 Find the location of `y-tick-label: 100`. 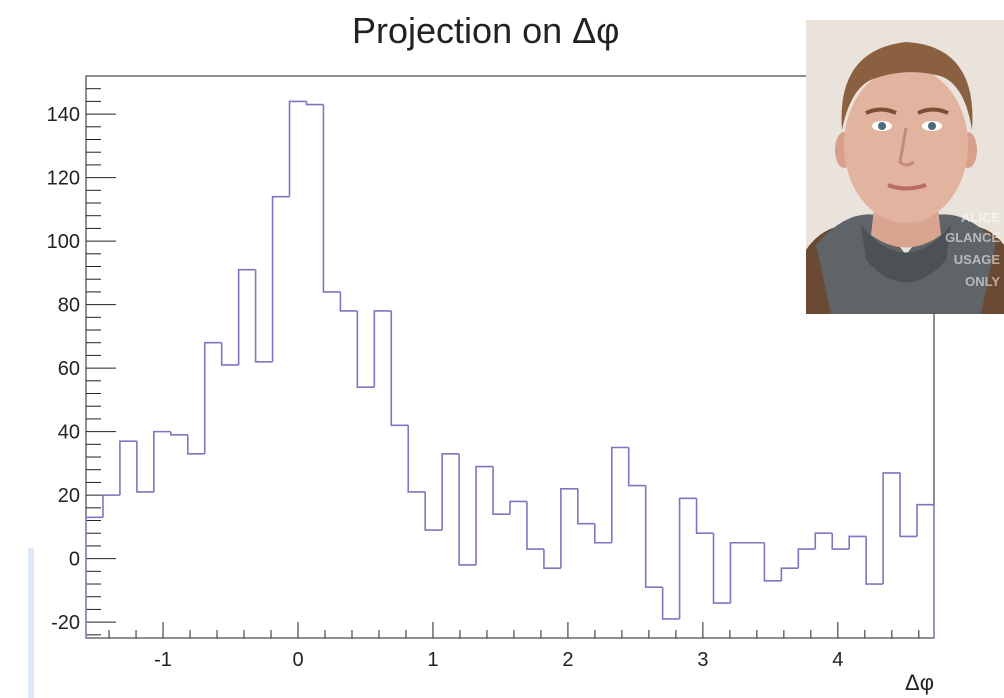

y-tick-label: 100 is located at coordinates (63, 242).